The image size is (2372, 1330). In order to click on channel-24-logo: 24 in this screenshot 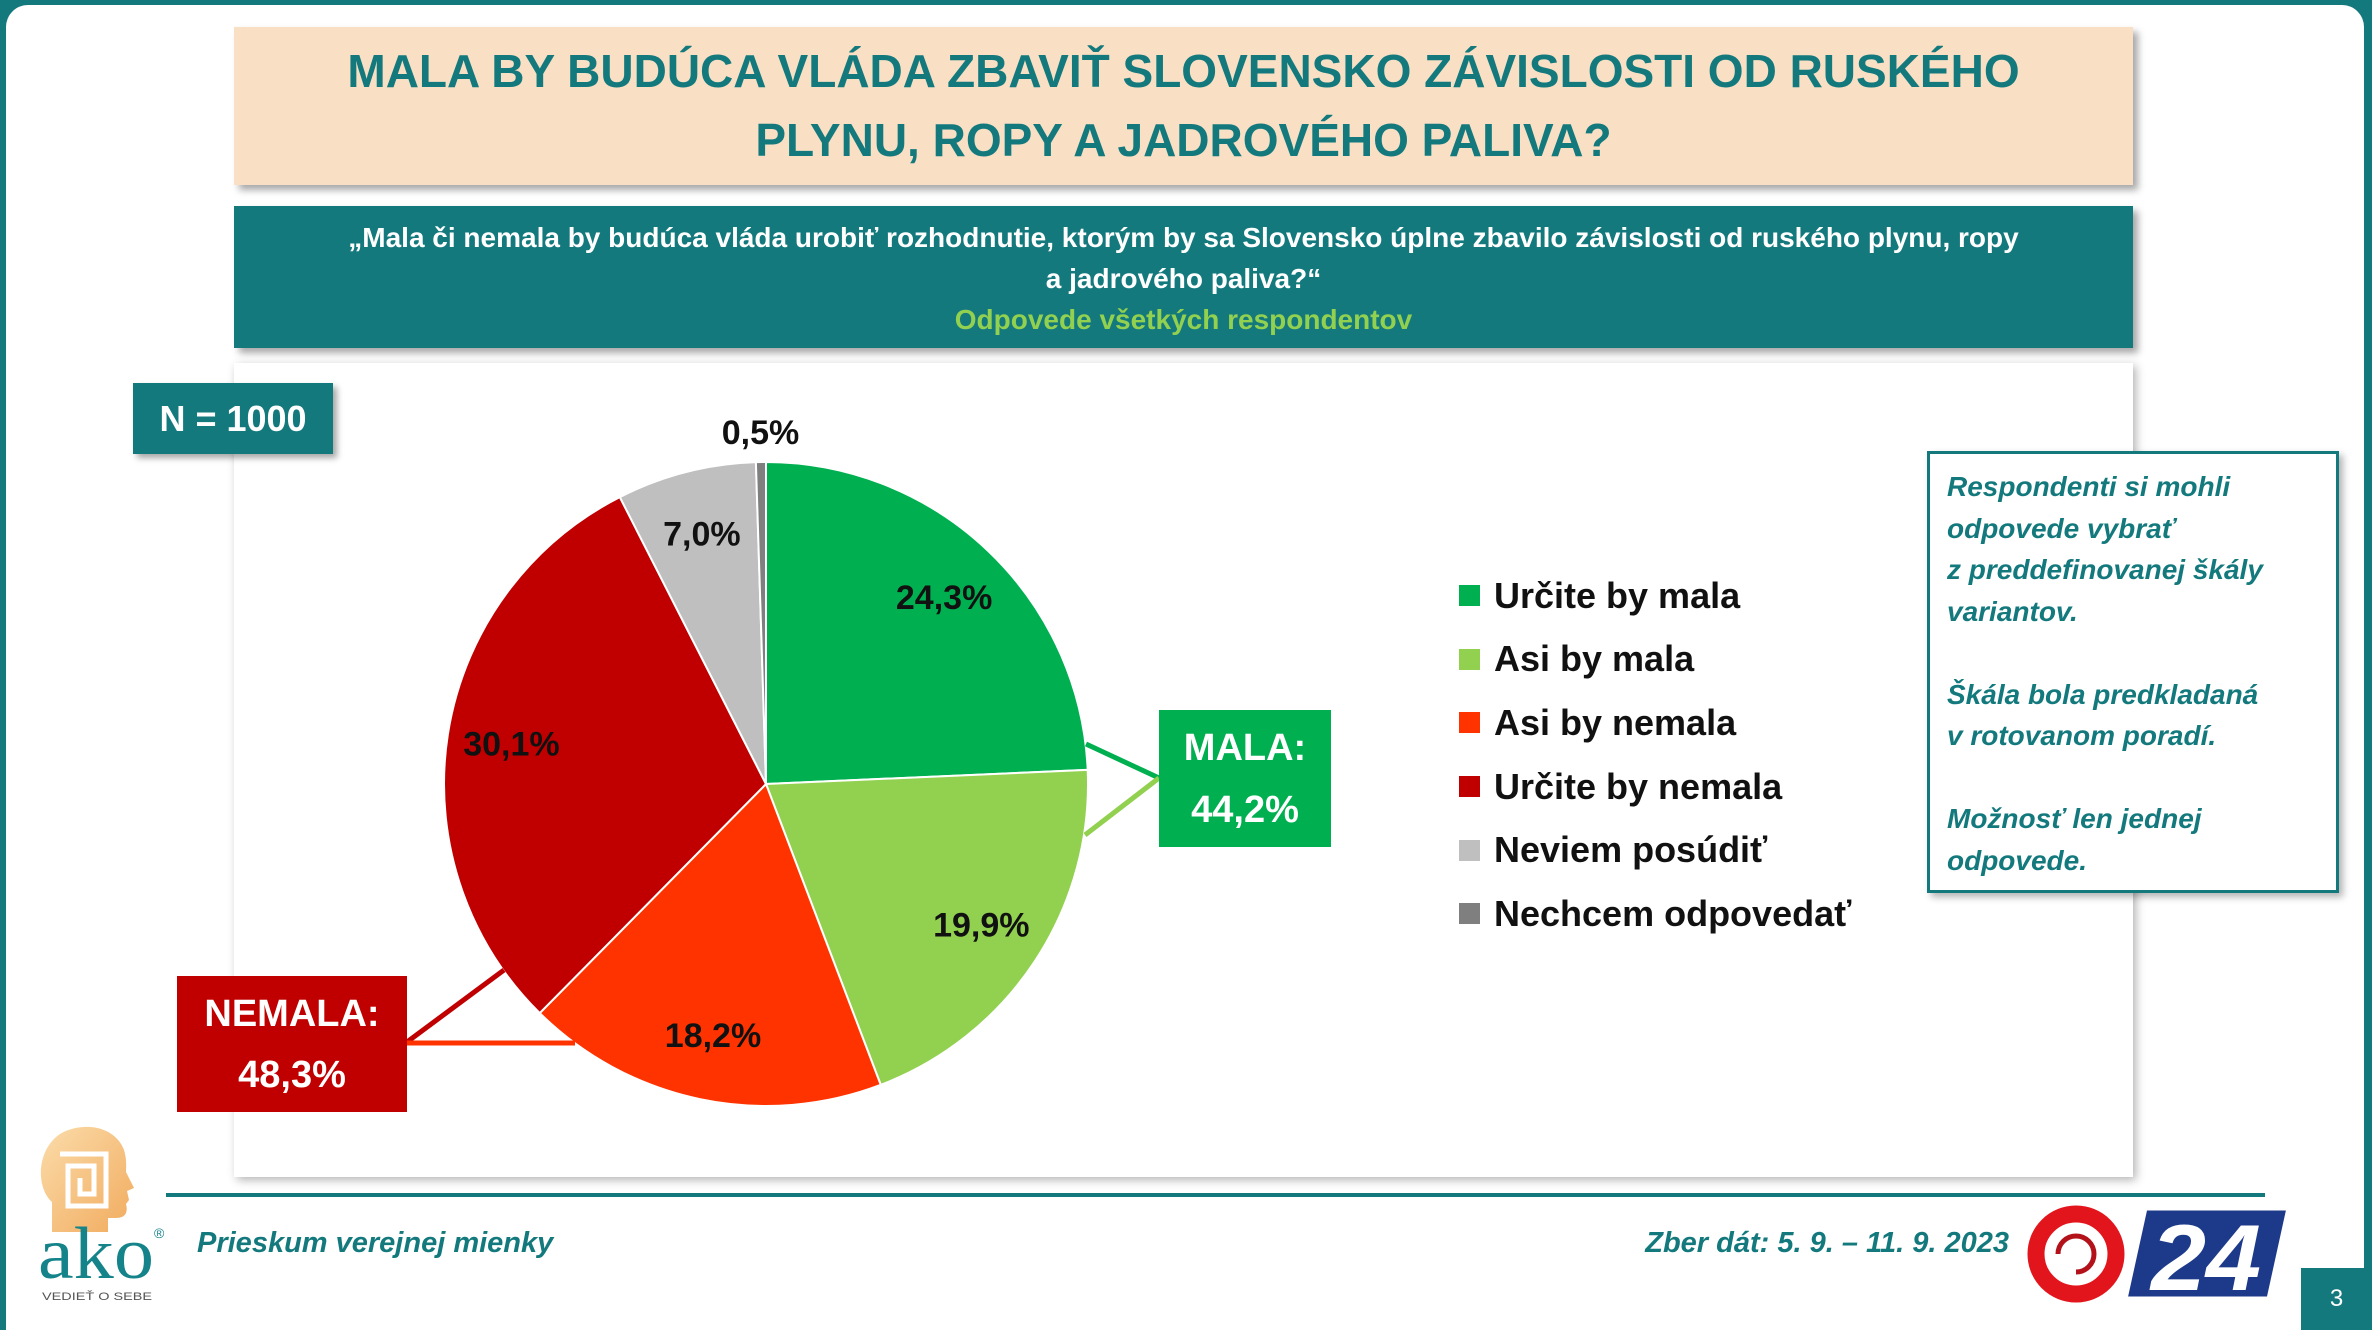, I will do `click(2160, 1256)`.